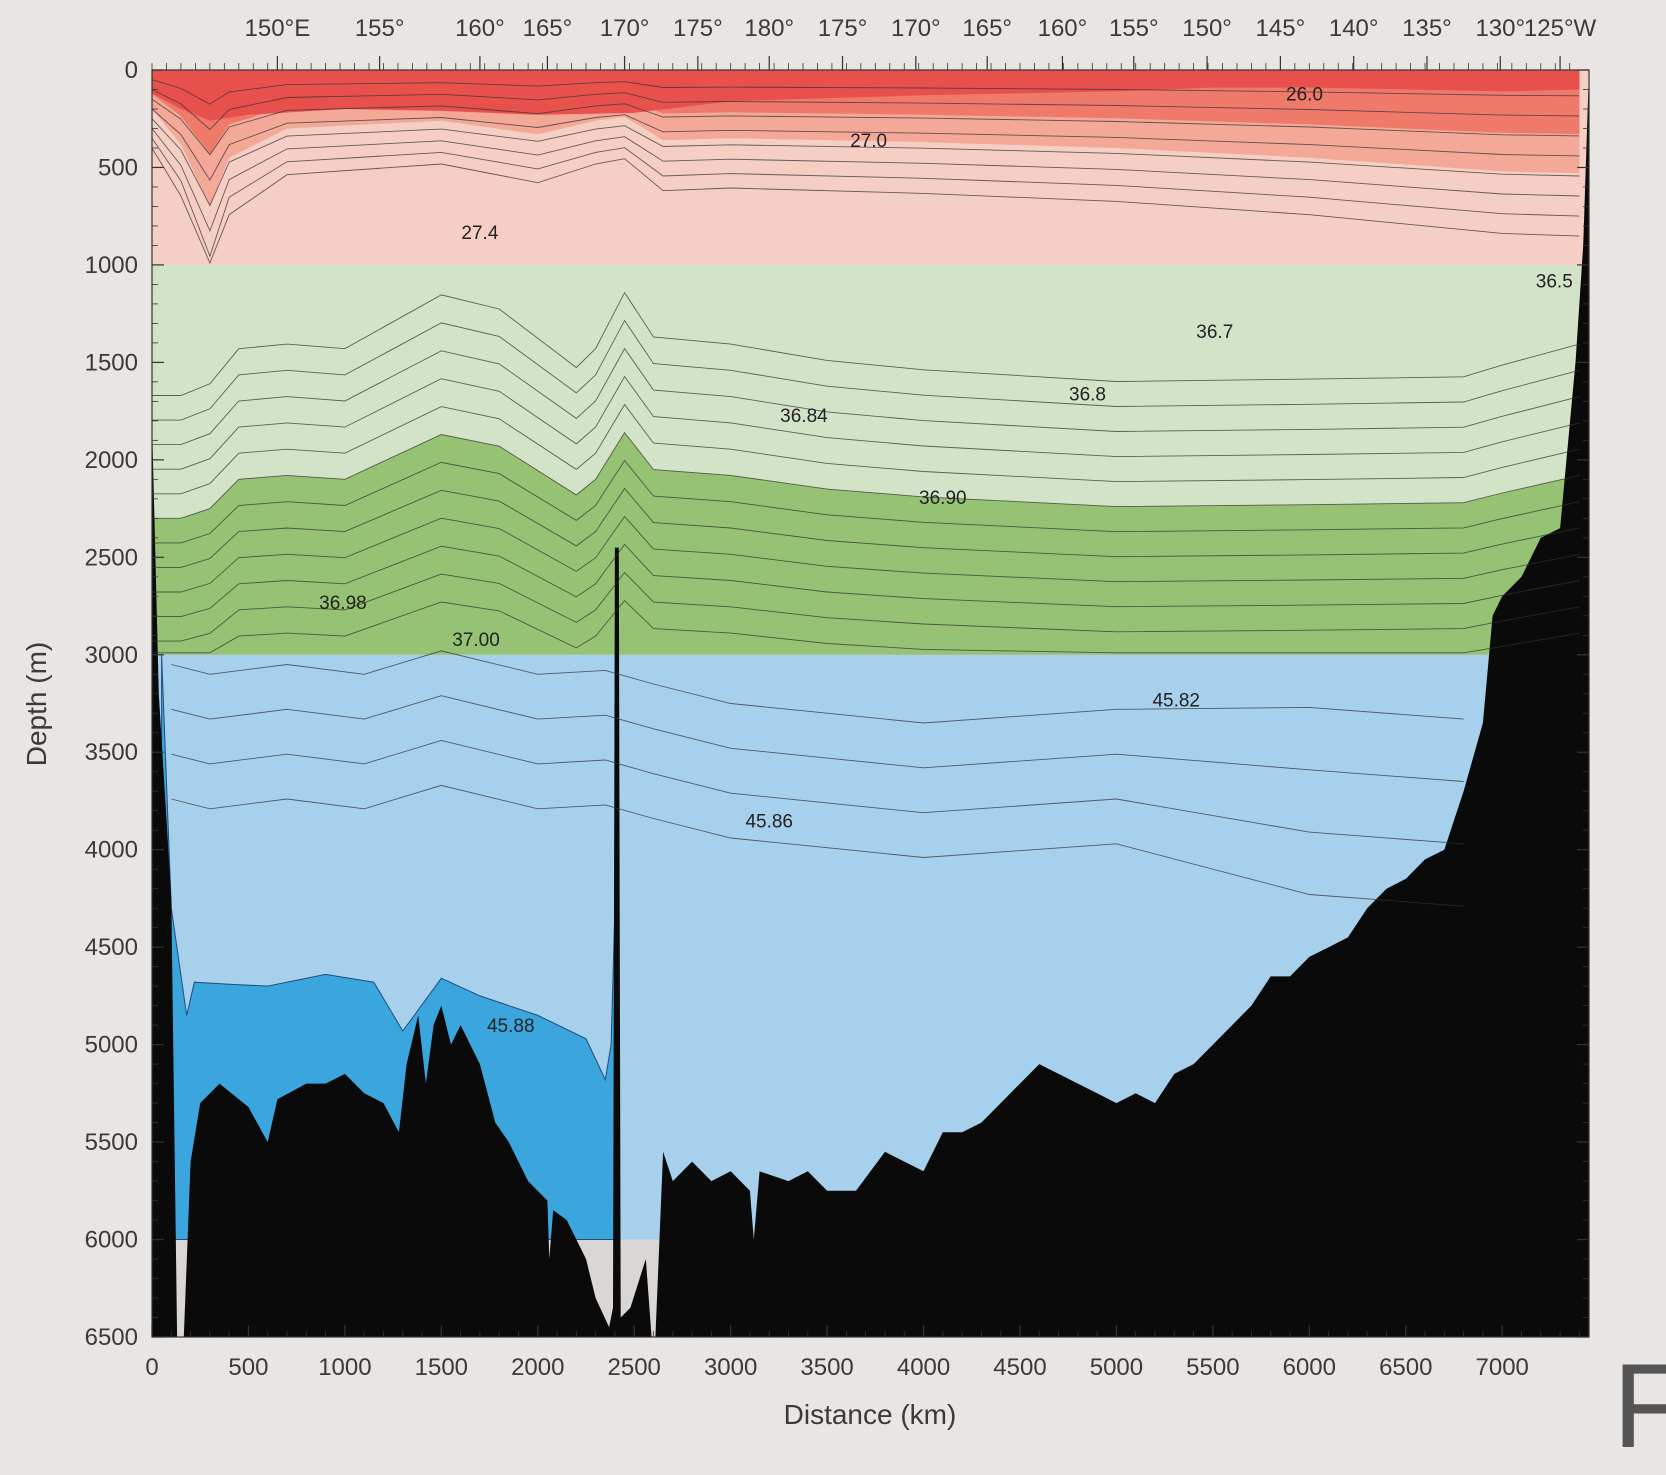 Image resolution: width=1666 pixels, height=1475 pixels. Describe the element at coordinates (343, 603) in the screenshot. I see `contour-label: 36.98` at that location.